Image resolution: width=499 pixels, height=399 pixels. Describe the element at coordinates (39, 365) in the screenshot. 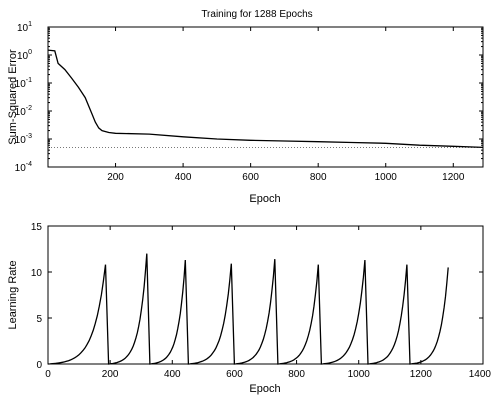

I see `y-tick-label: 0` at that location.